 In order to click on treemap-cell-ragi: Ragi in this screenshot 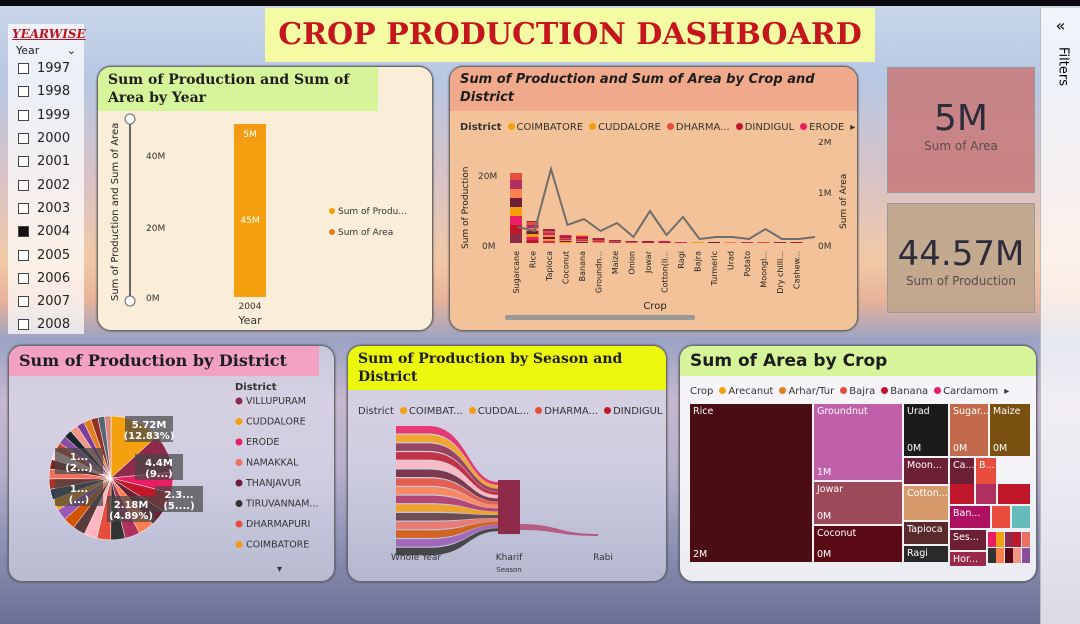, I will do `click(926, 554)`.